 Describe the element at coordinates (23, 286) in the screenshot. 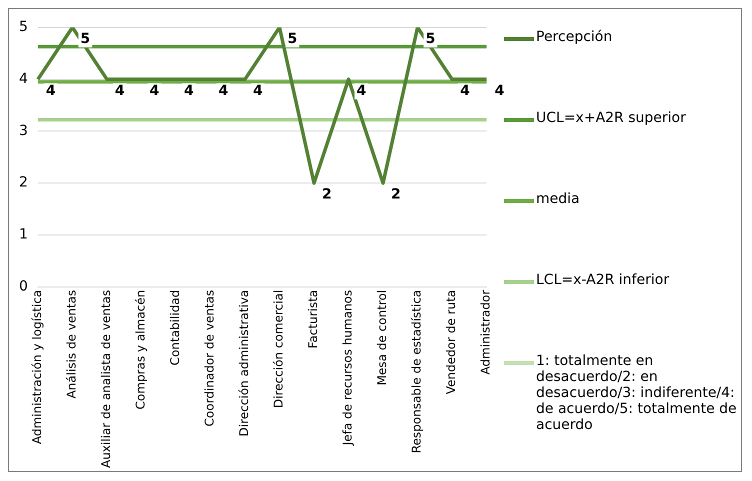

I see `y-tick-label: 0` at that location.